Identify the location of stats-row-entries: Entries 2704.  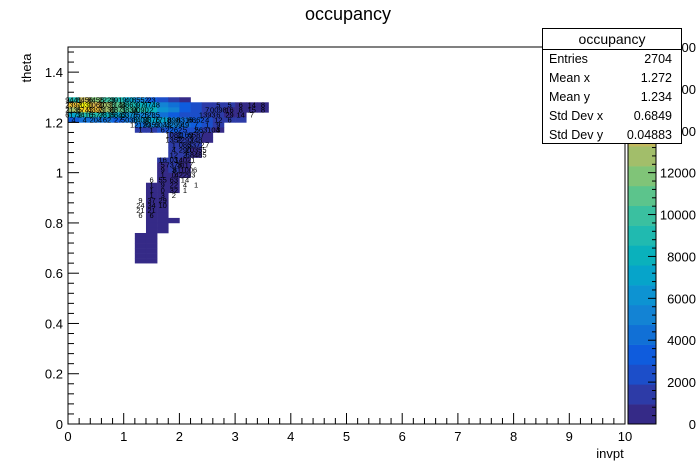
(612, 59).